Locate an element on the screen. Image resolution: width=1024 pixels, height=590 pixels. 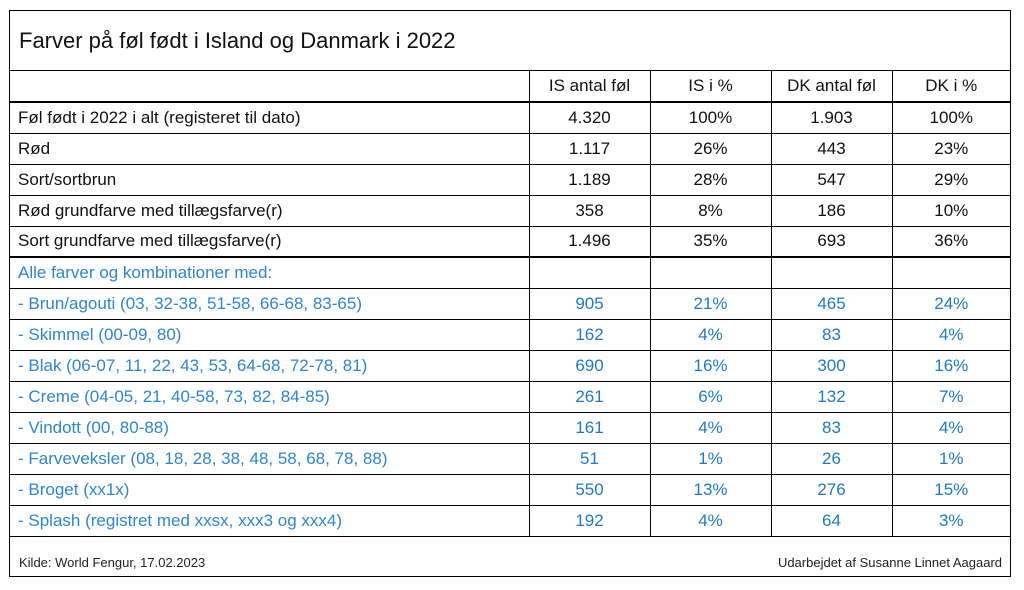
table-row: - Skimmel (00-09, 80) 162 4% 83 4% is located at coordinates (510, 335).